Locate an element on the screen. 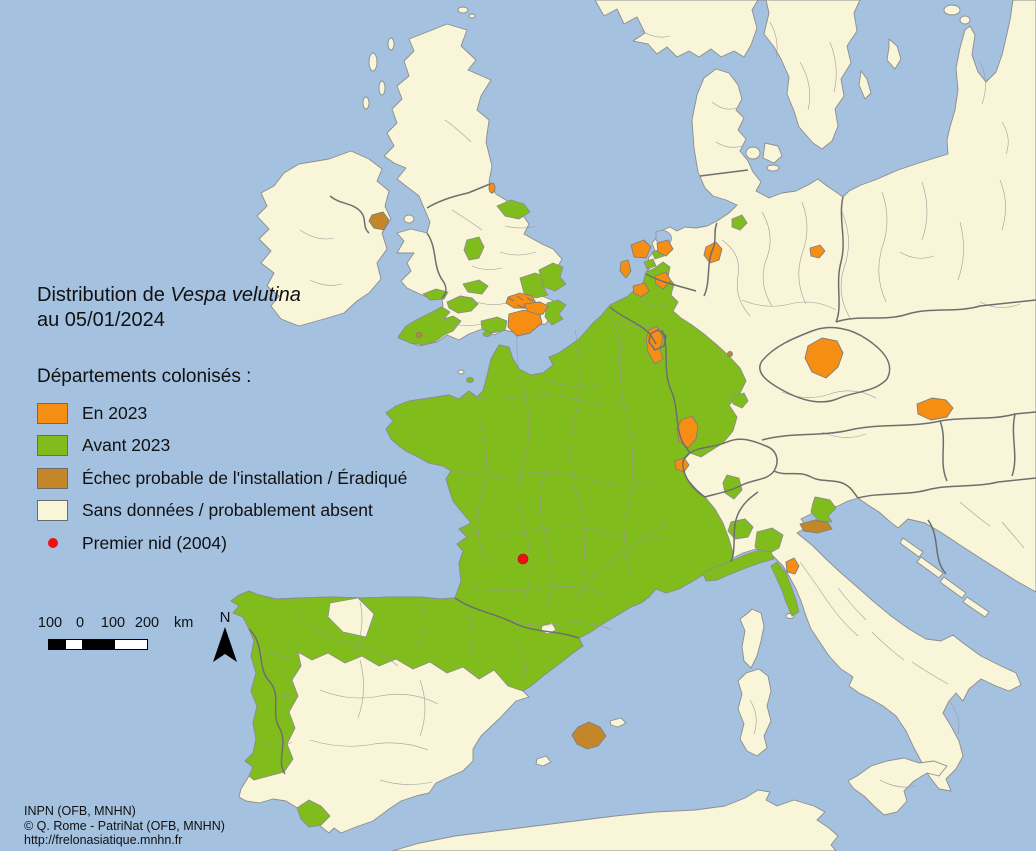 This screenshot has height=851, width=1036. green-tuscany-coast is located at coordinates (785, 589).